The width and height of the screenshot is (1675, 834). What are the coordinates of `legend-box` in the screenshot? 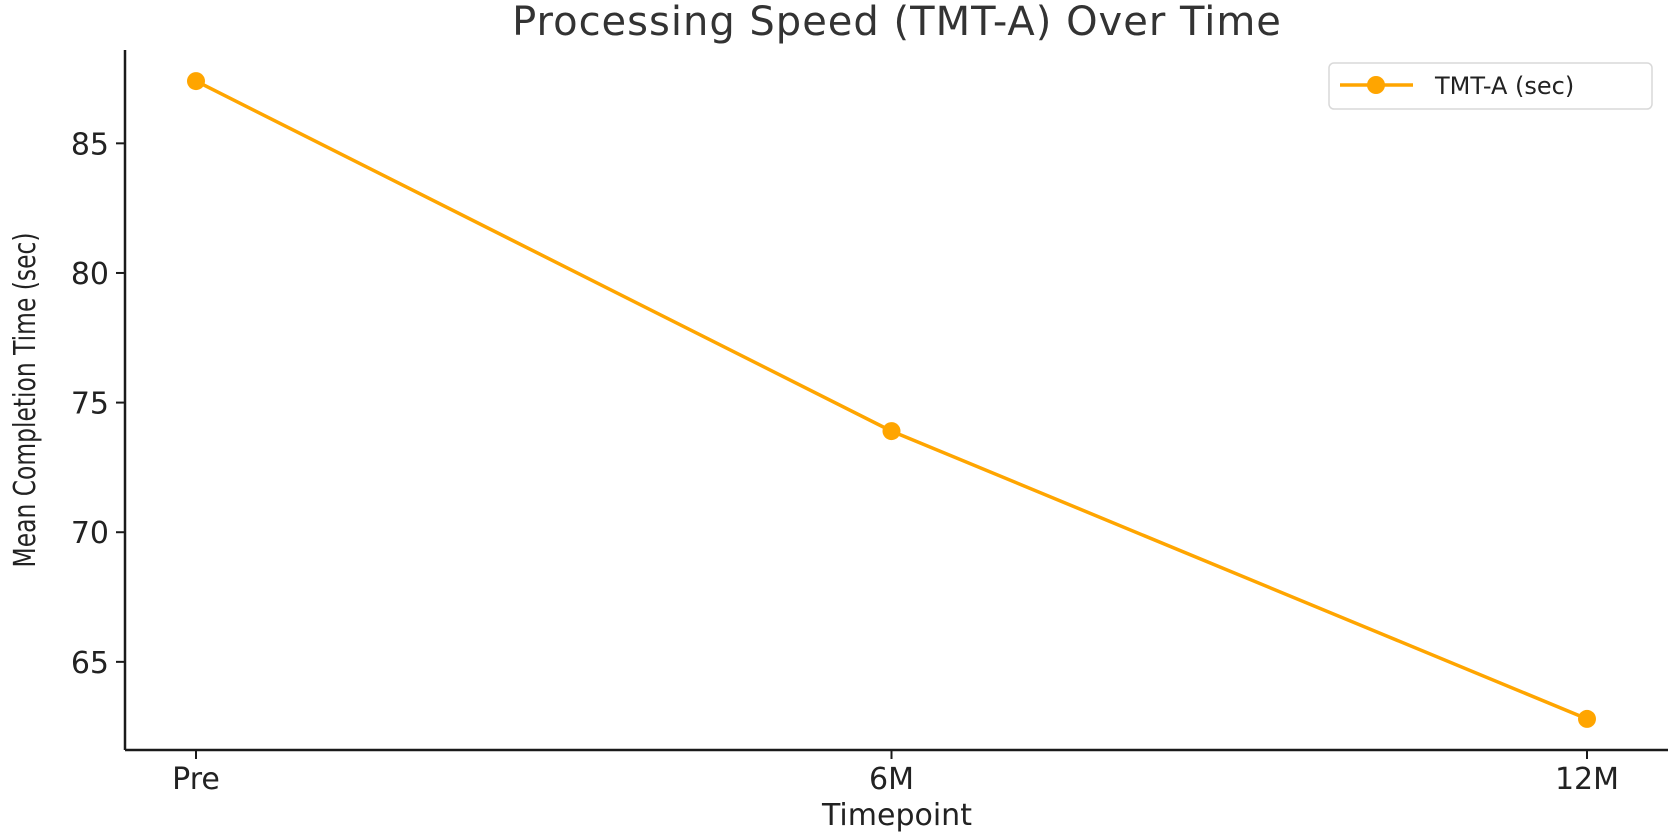 It's located at (1490, 86).